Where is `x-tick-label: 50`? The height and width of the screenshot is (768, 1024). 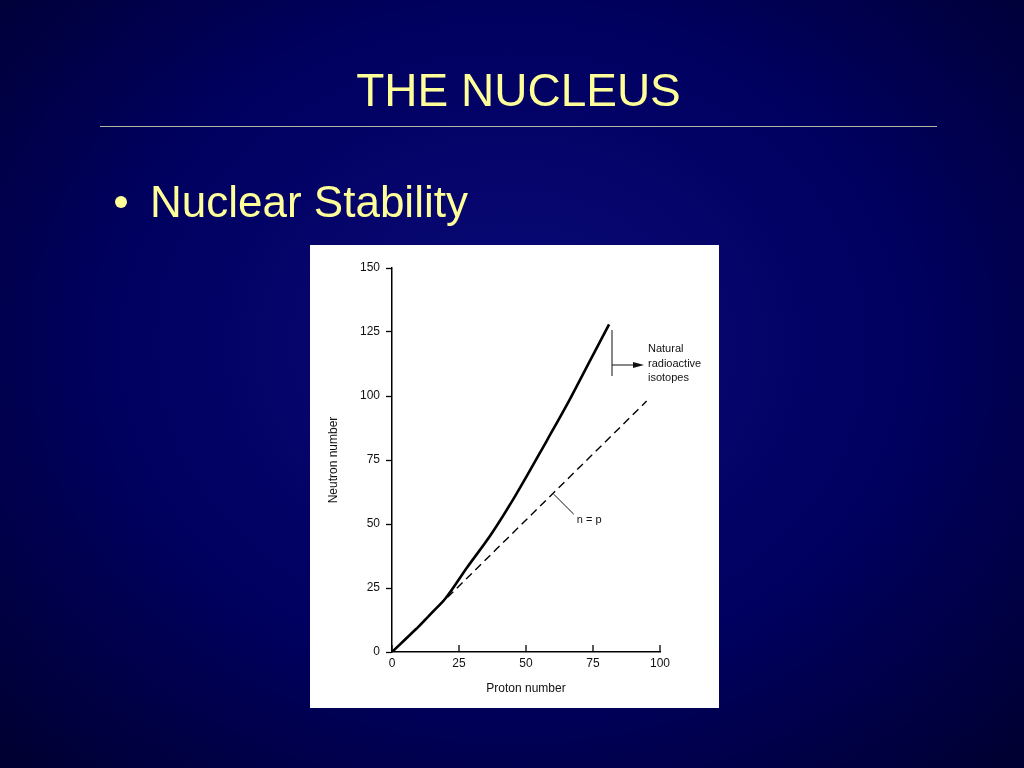
x-tick-label: 50 is located at coordinates (526, 662).